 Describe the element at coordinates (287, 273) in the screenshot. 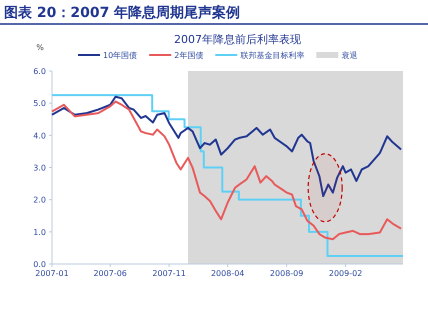

I see `x-tick-label: 2008-09` at that location.